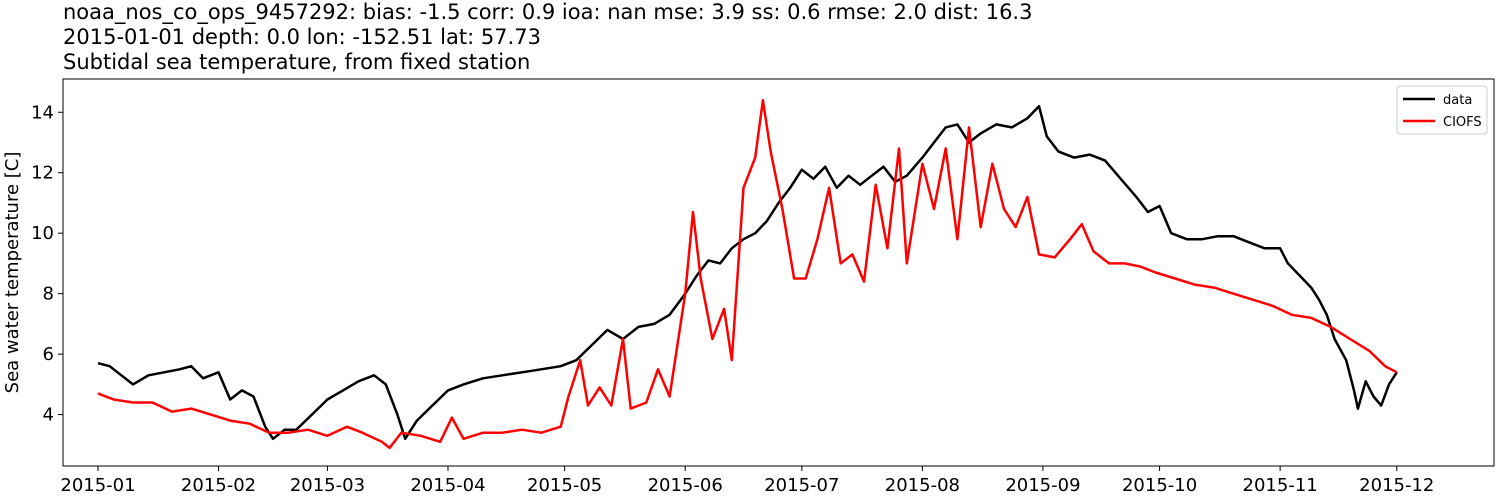  What do you see at coordinates (42, 233) in the screenshot?
I see `y-tick-label: 10` at bounding box center [42, 233].